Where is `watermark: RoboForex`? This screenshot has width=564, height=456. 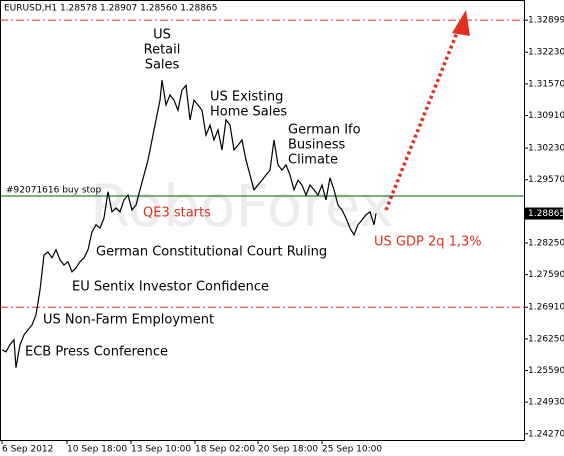
watermark: RoboForex is located at coordinates (242, 206).